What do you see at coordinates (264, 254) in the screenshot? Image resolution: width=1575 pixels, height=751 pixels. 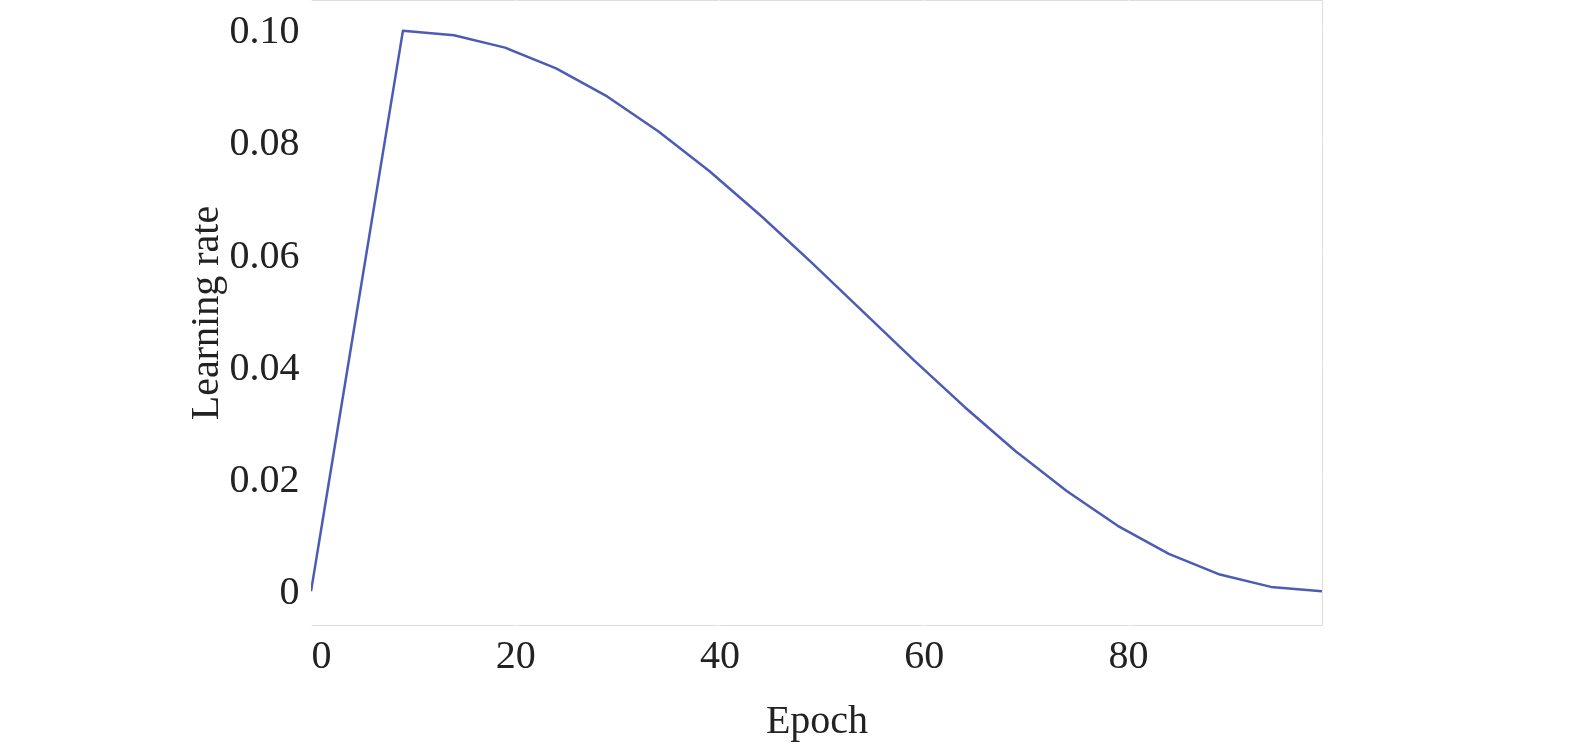 I see `y-tick-label: 0.06` at bounding box center [264, 254].